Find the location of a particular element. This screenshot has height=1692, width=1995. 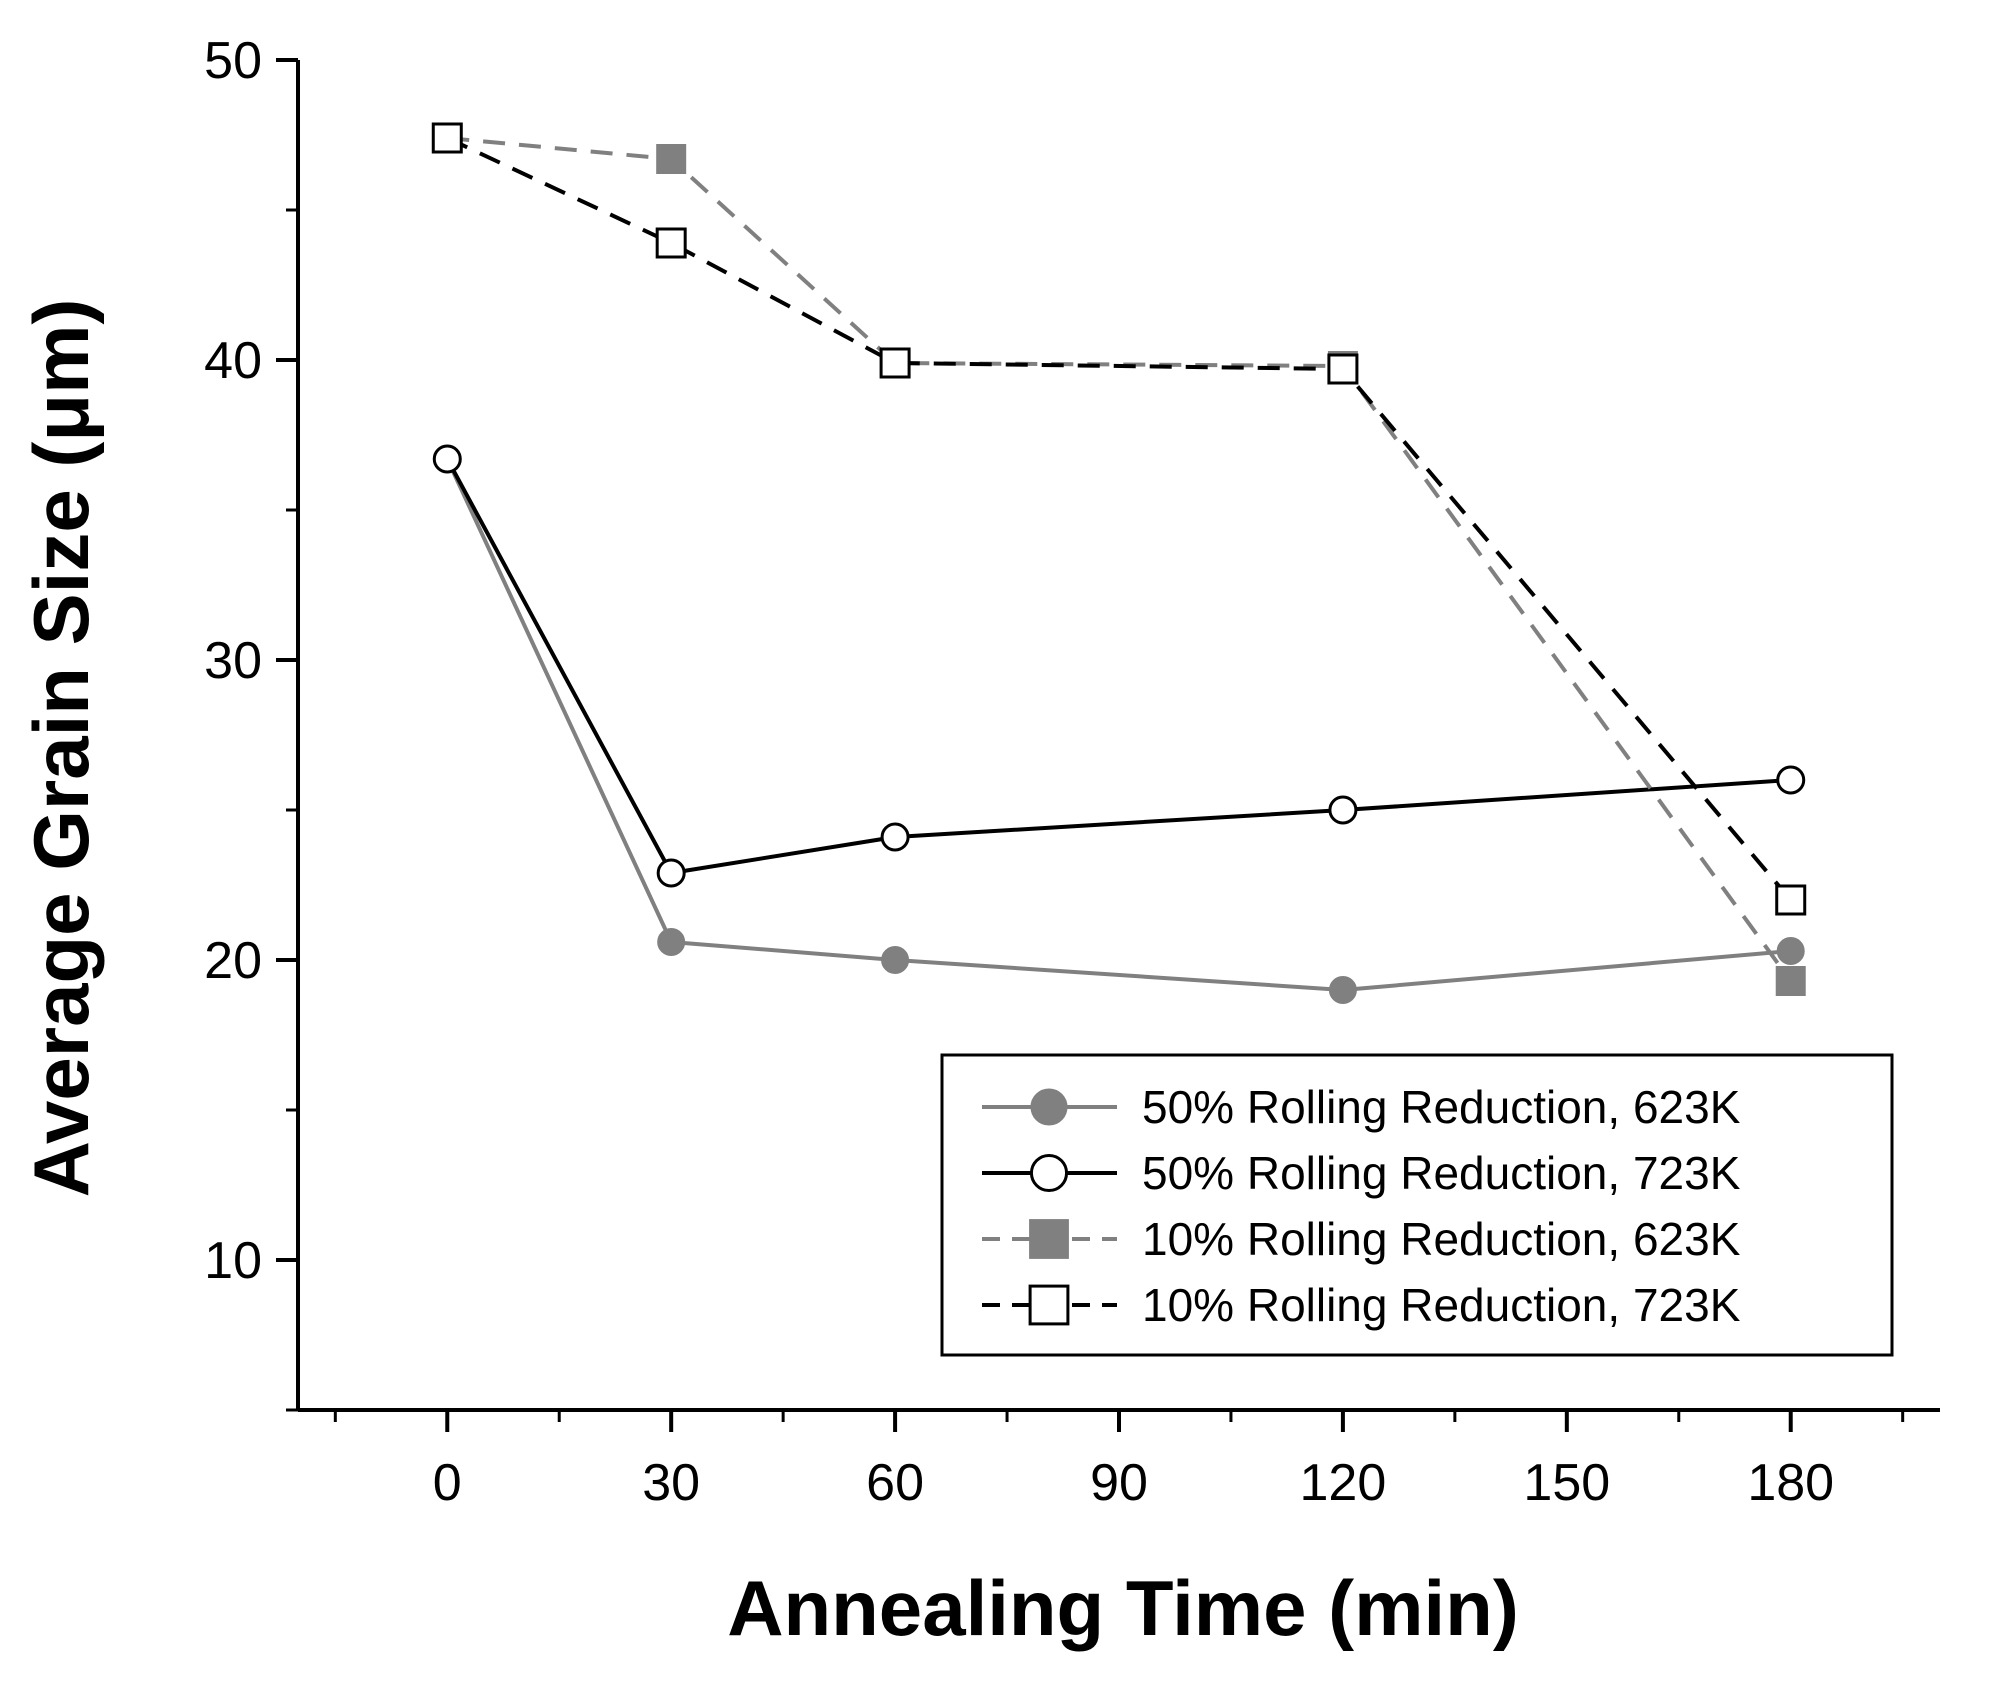

x-tick-label: 150 is located at coordinates (1566, 1483).